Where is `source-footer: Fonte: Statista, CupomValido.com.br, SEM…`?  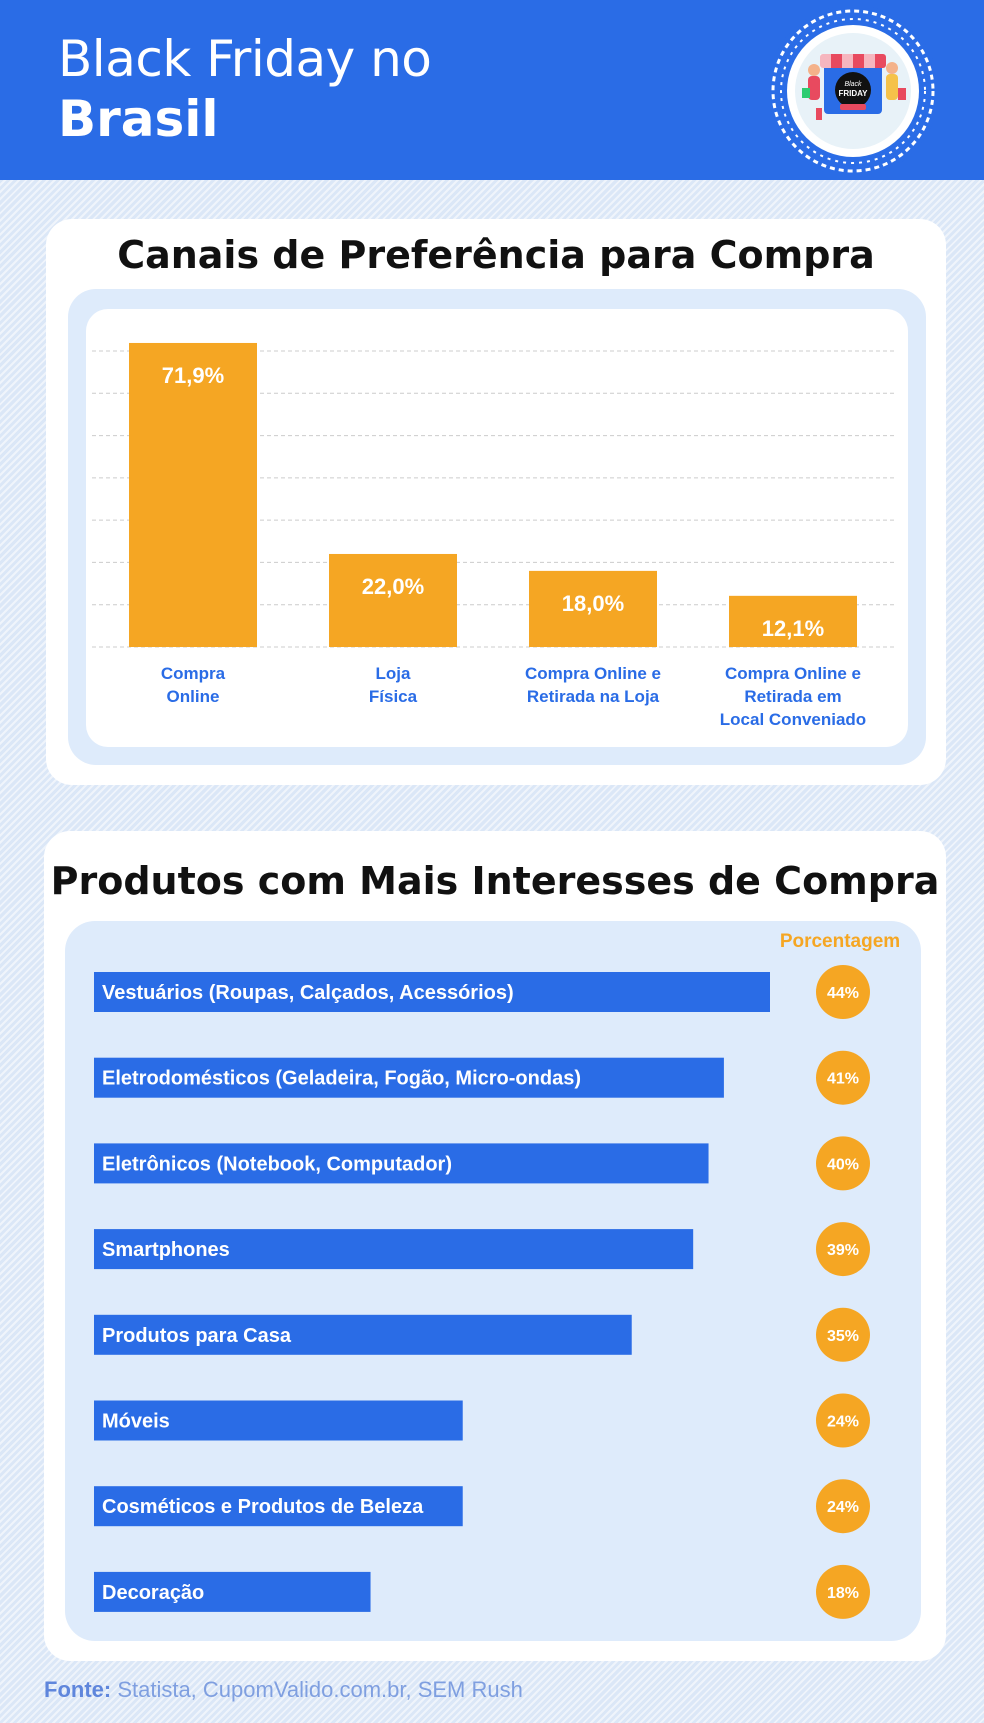
source-footer: Fonte: Statista, CupomValido.com.br, SEM… is located at coordinates (283, 1690).